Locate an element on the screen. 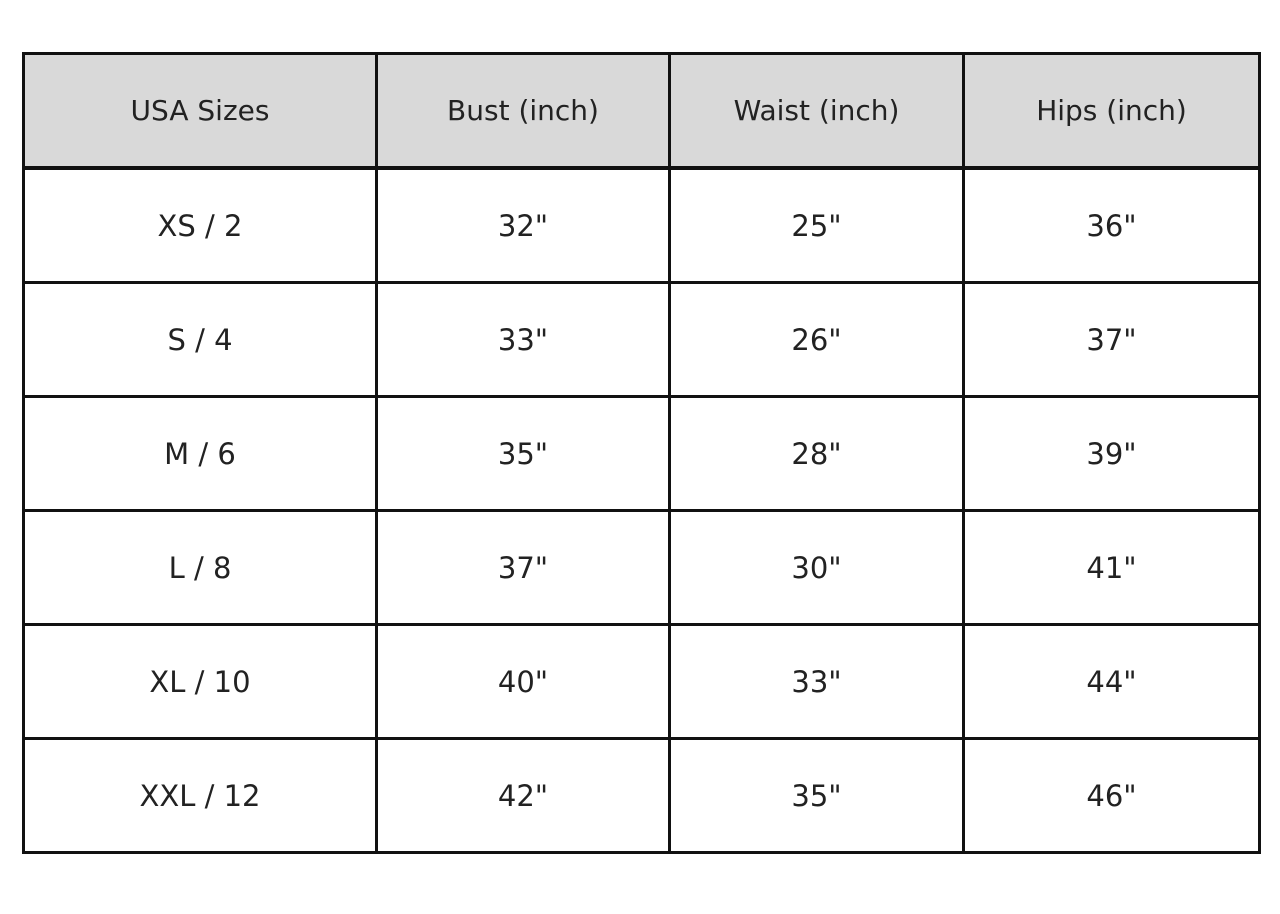  table-row: XS / 2 32" 25" 36" is located at coordinates (641, 225).